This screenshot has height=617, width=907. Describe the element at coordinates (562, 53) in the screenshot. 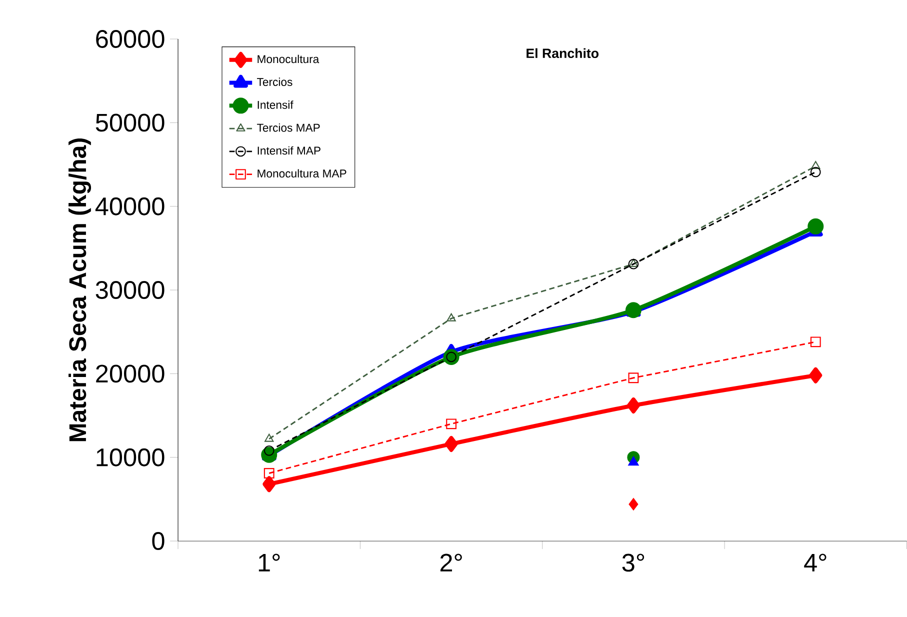

I see `text: El Ranchito` at that location.